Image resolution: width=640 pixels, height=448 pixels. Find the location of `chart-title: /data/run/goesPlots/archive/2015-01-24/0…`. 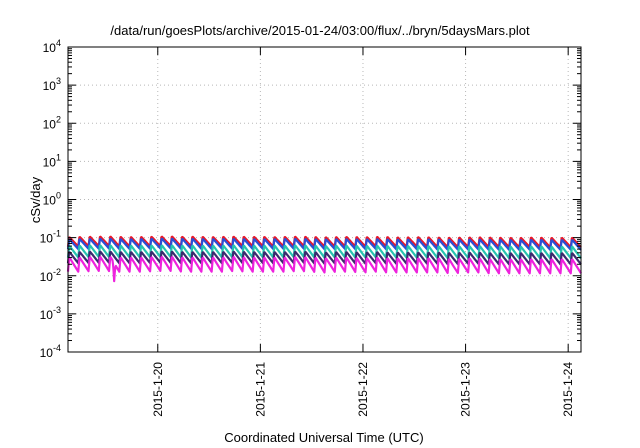

chart-title: /data/run/goesPlots/archive/2015-01-24/0… is located at coordinates (320, 30).